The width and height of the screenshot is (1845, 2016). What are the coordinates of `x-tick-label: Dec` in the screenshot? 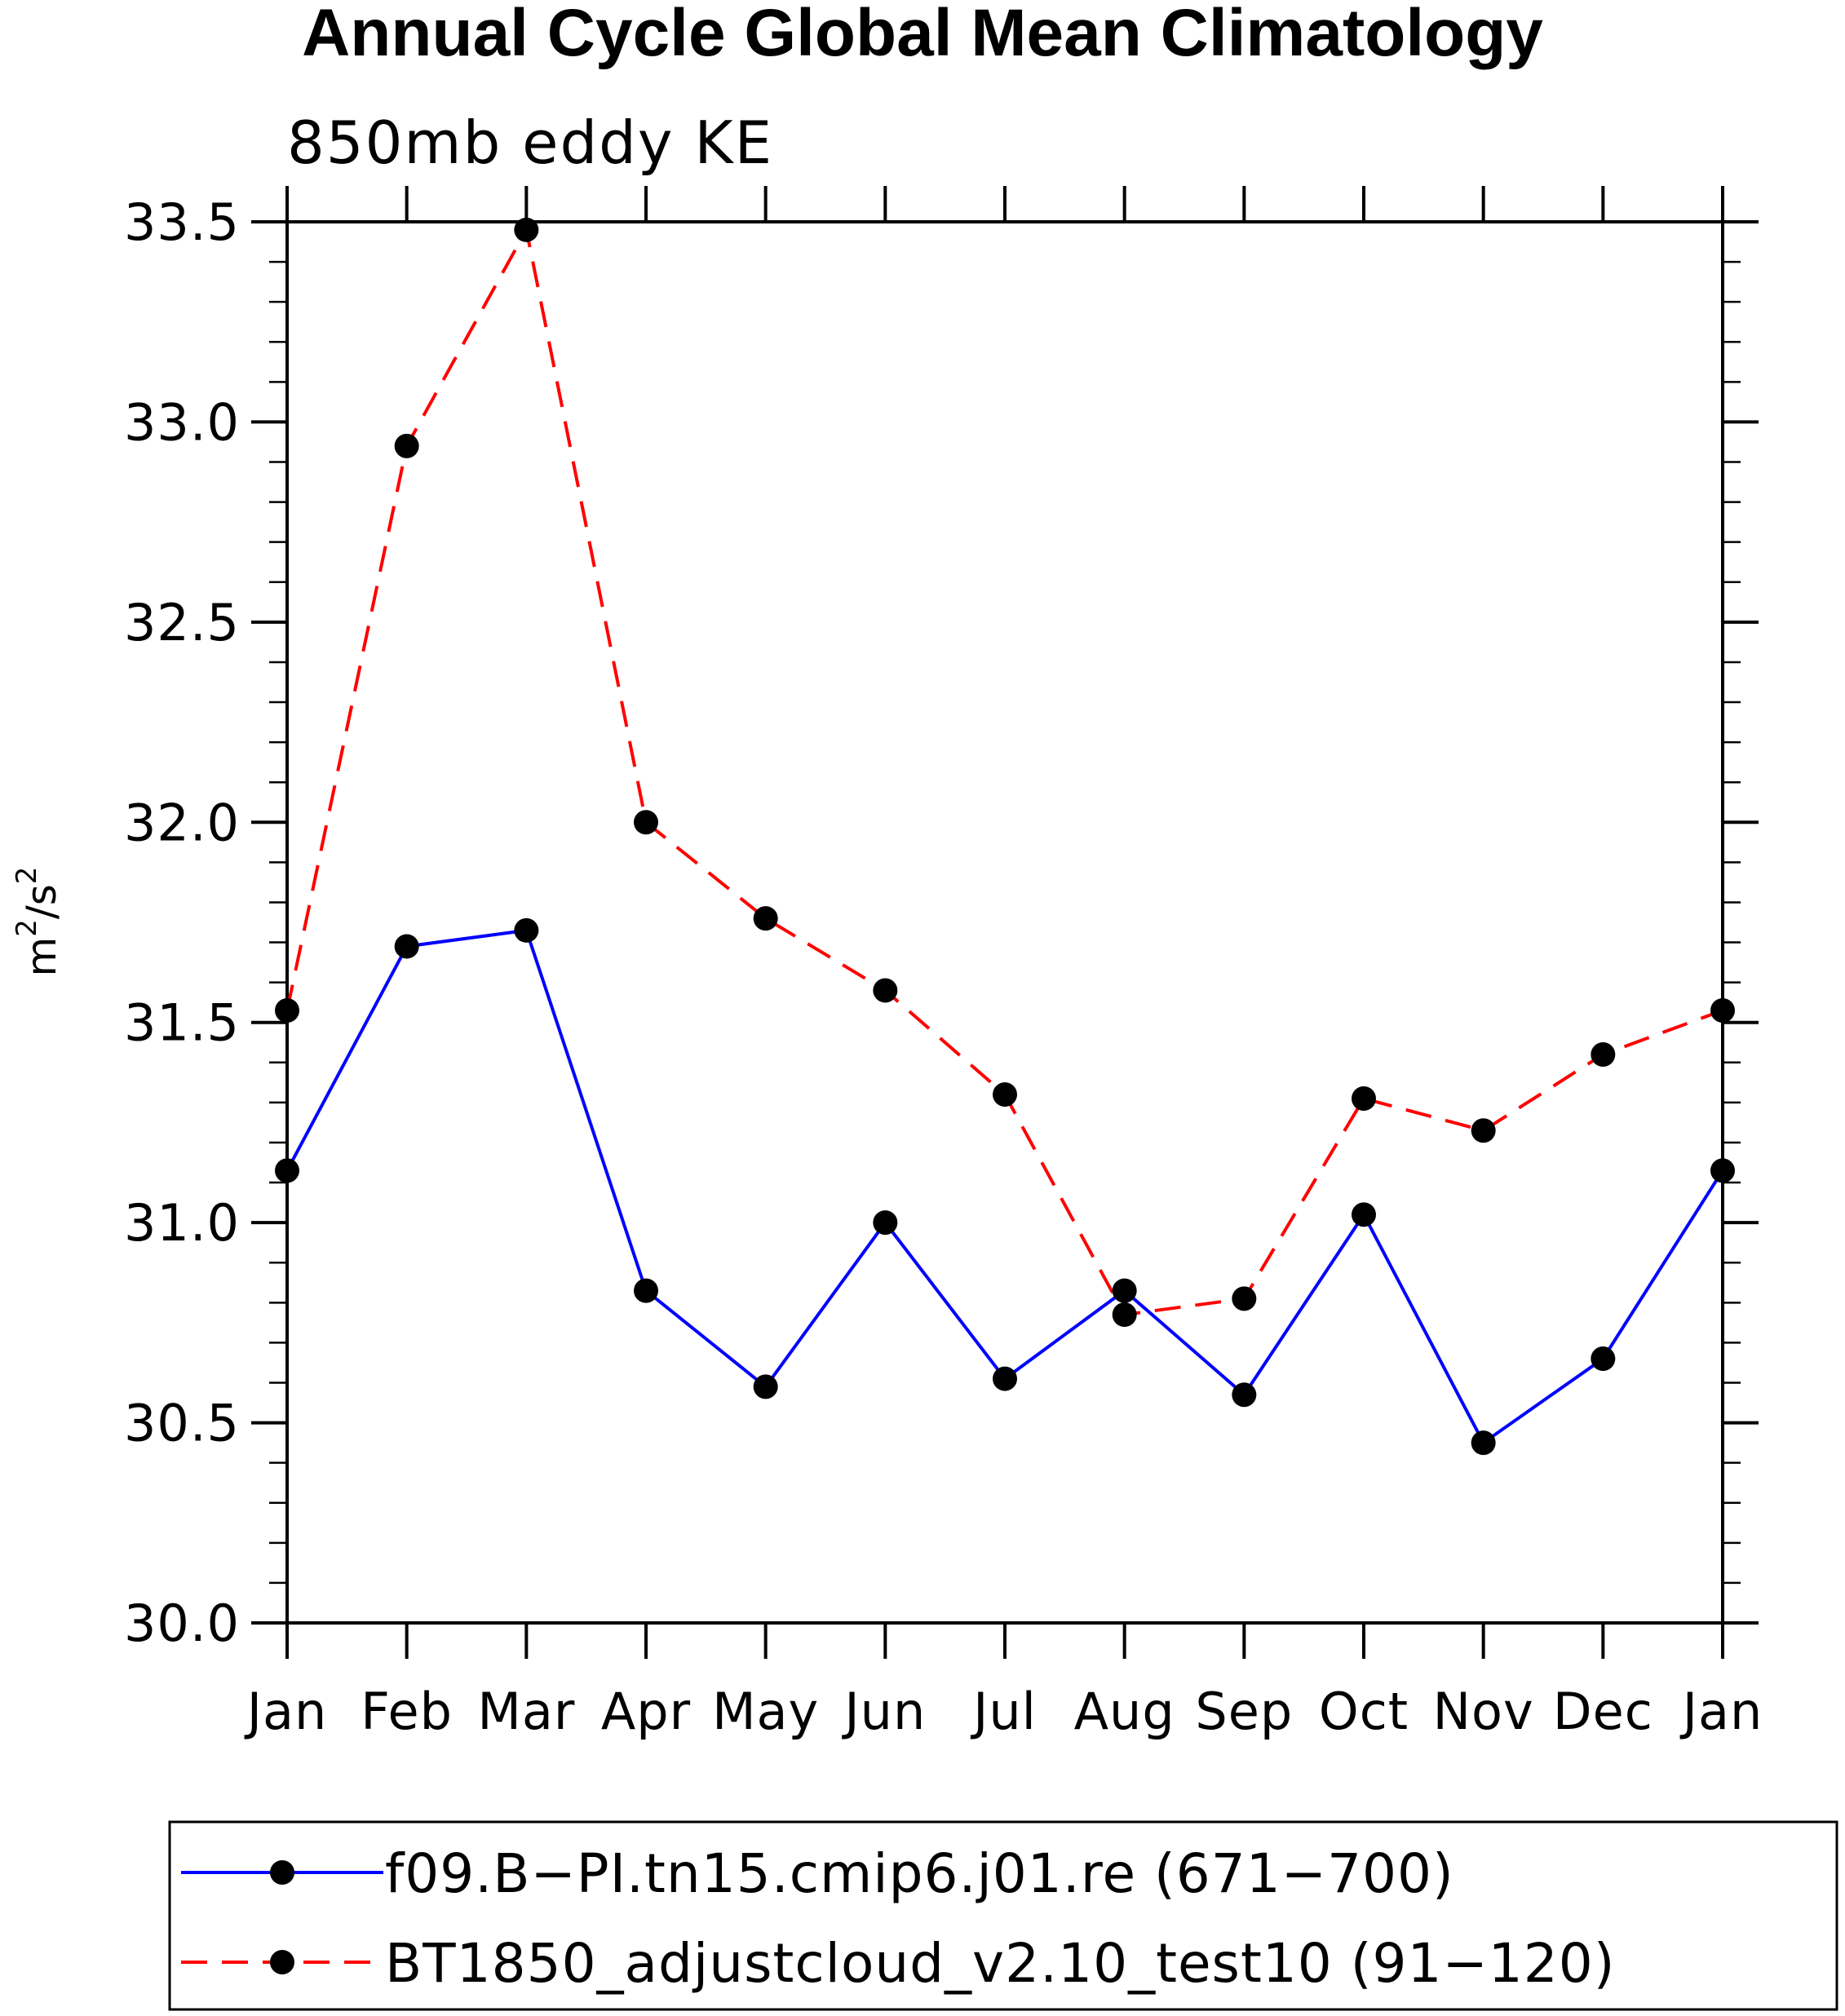 It's located at (1603, 1711).